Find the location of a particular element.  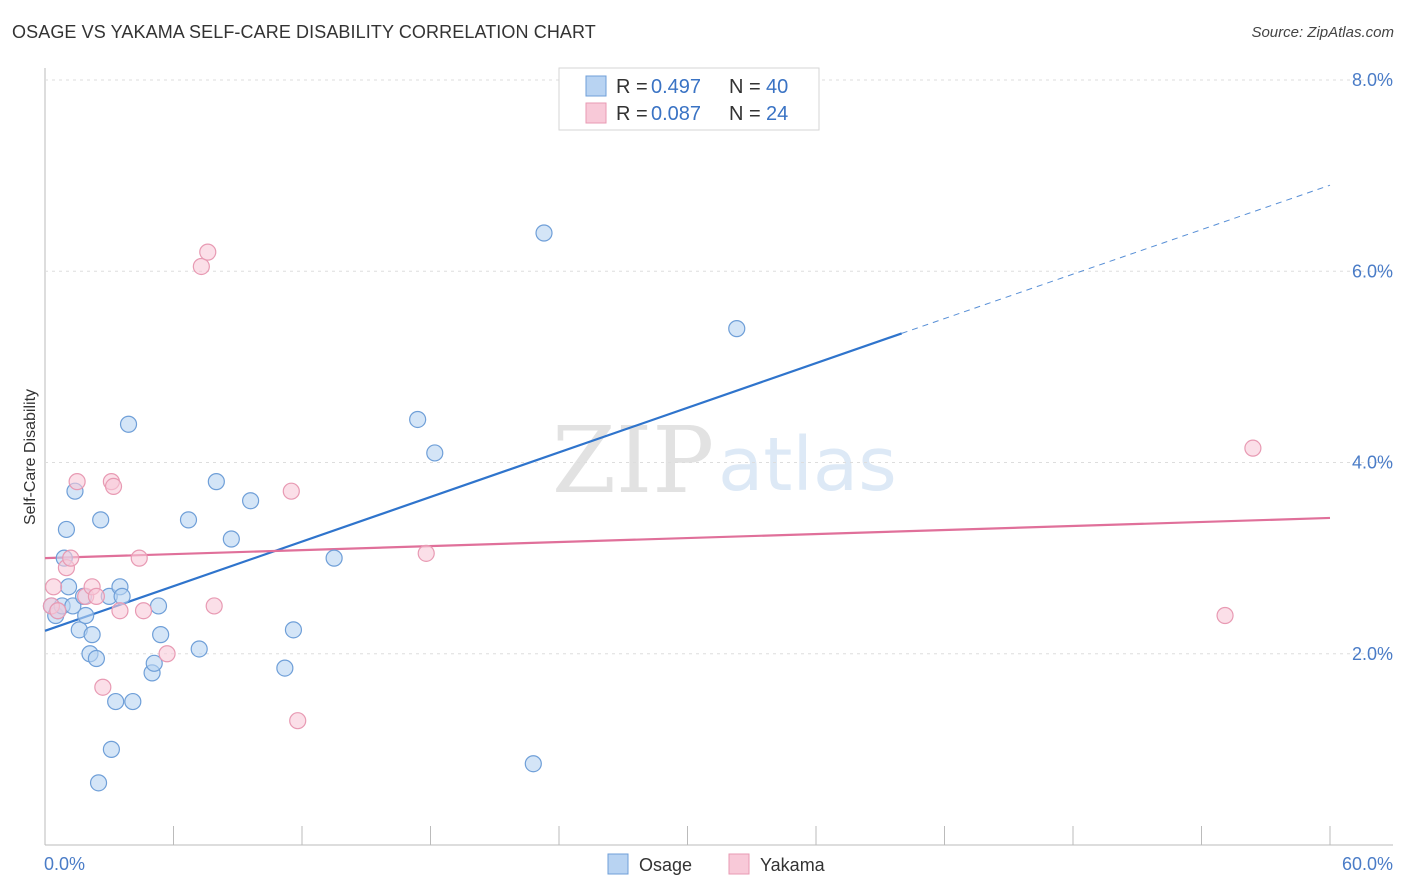

x-tick-label-max: 60.0% is located at coordinates (1367, 864).